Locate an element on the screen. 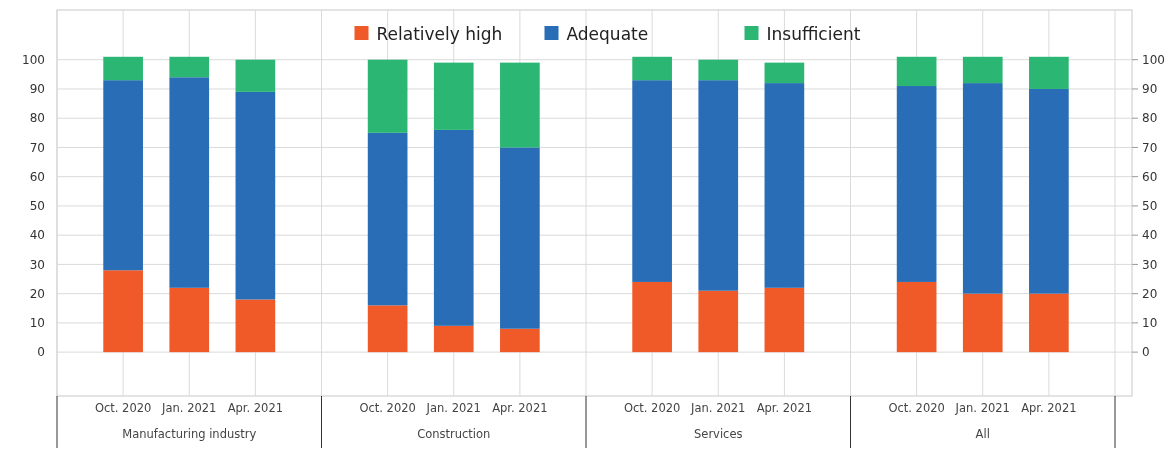 This screenshot has height=450, width=1173. y-tick-label: 90 is located at coordinates (37, 89).